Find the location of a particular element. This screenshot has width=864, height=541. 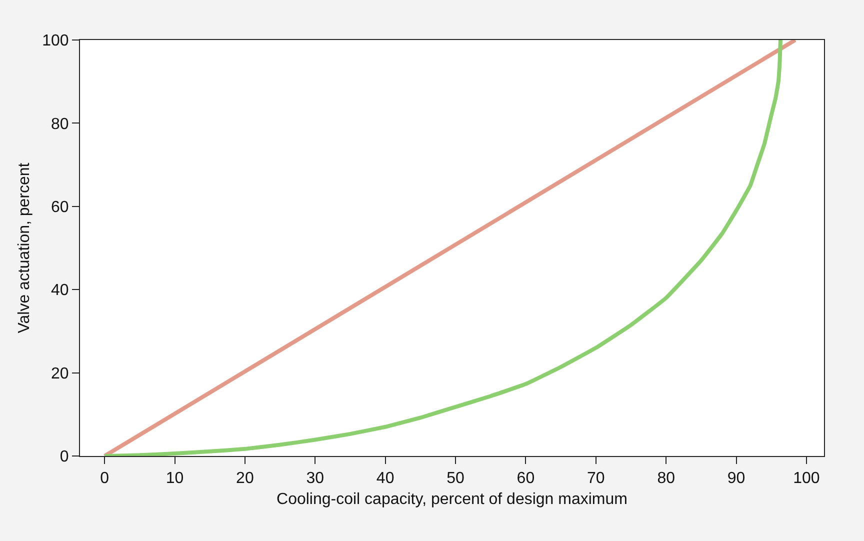

x-tick-label: 0 is located at coordinates (105, 479).